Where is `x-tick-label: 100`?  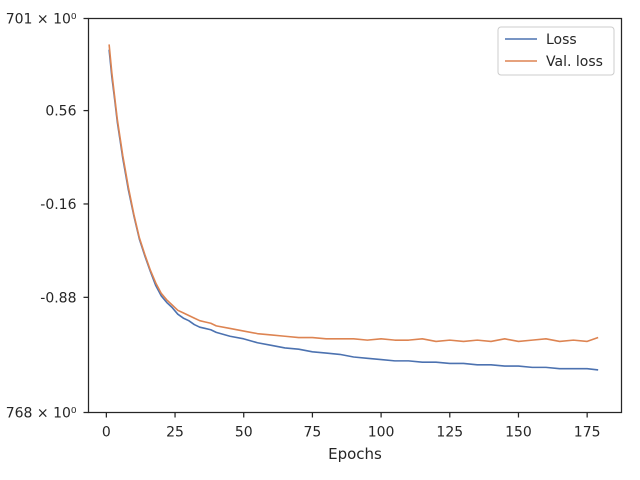 x-tick-label: 100 is located at coordinates (381, 433).